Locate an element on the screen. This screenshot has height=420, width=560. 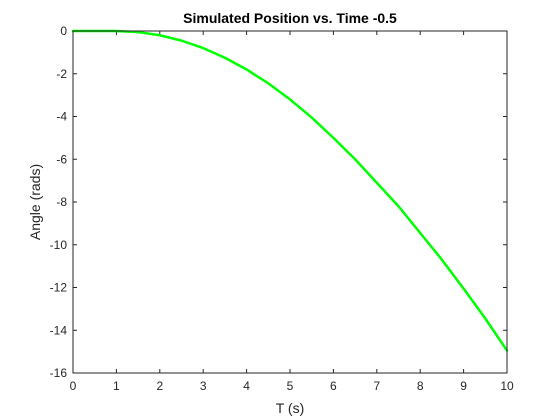
y-tick-label: 0 is located at coordinates (63, 31).